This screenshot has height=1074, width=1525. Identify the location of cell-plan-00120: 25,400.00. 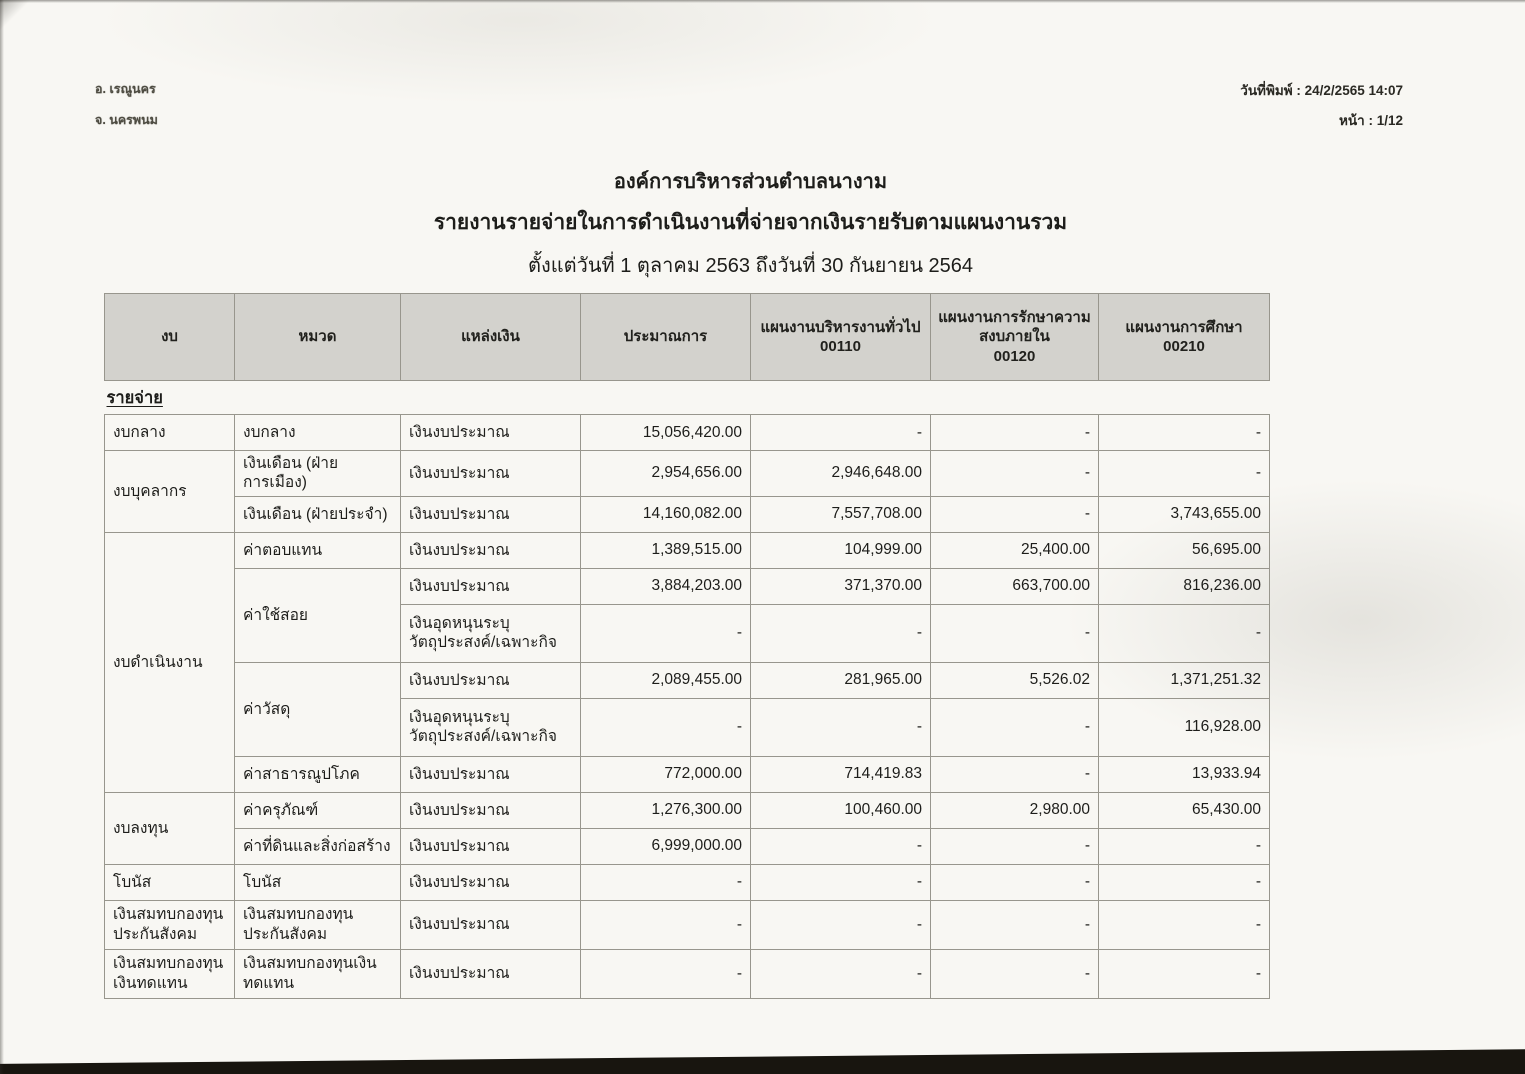
(1014, 550).